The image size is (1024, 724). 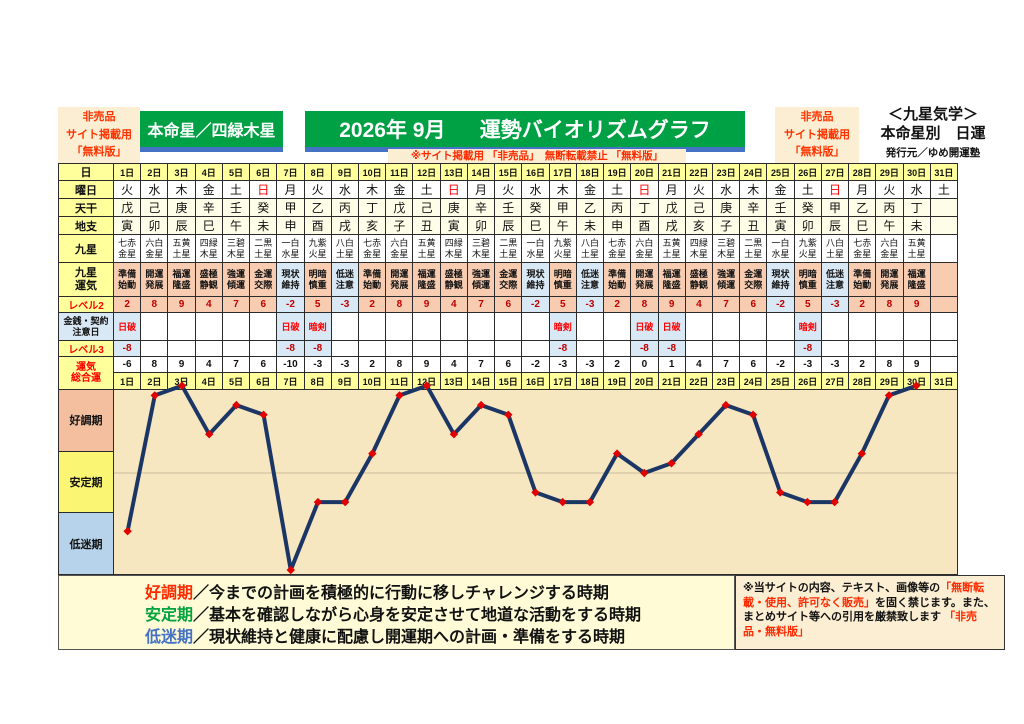 What do you see at coordinates (835, 226) in the screenshot?
I see `chishi-cell: 辰` at bounding box center [835, 226].